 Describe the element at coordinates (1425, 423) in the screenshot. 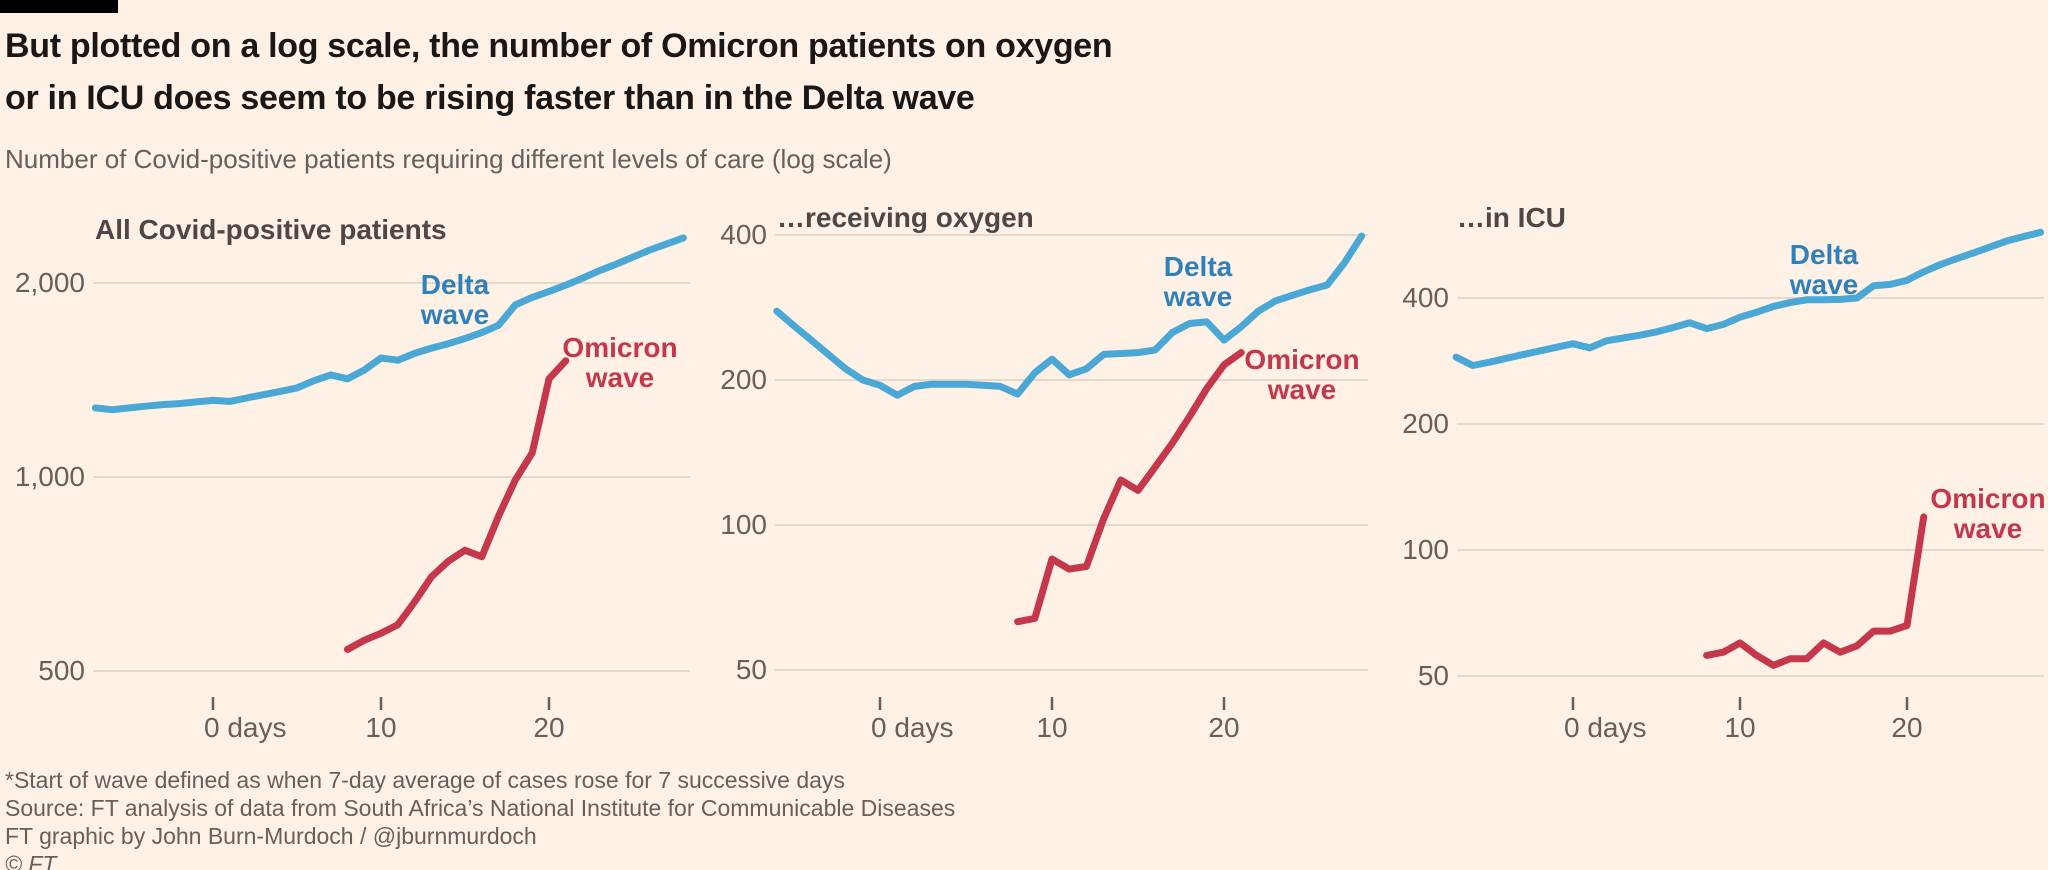

I see `y-axis-label-in-icu-200: 200` at that location.